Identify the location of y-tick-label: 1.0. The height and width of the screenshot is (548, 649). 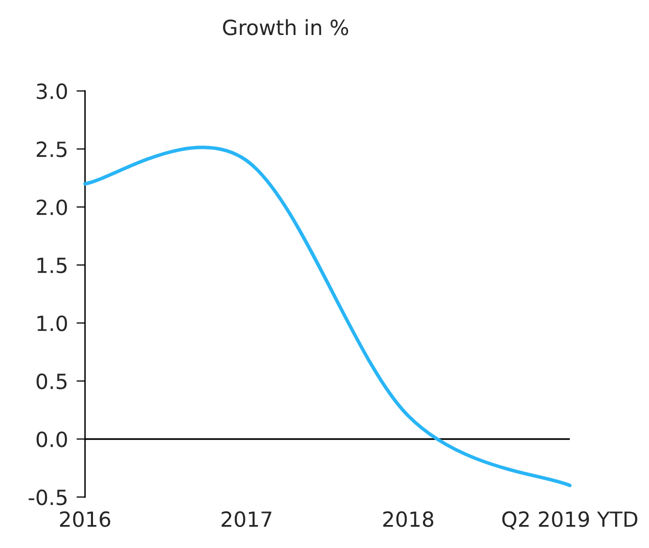
(52, 323).